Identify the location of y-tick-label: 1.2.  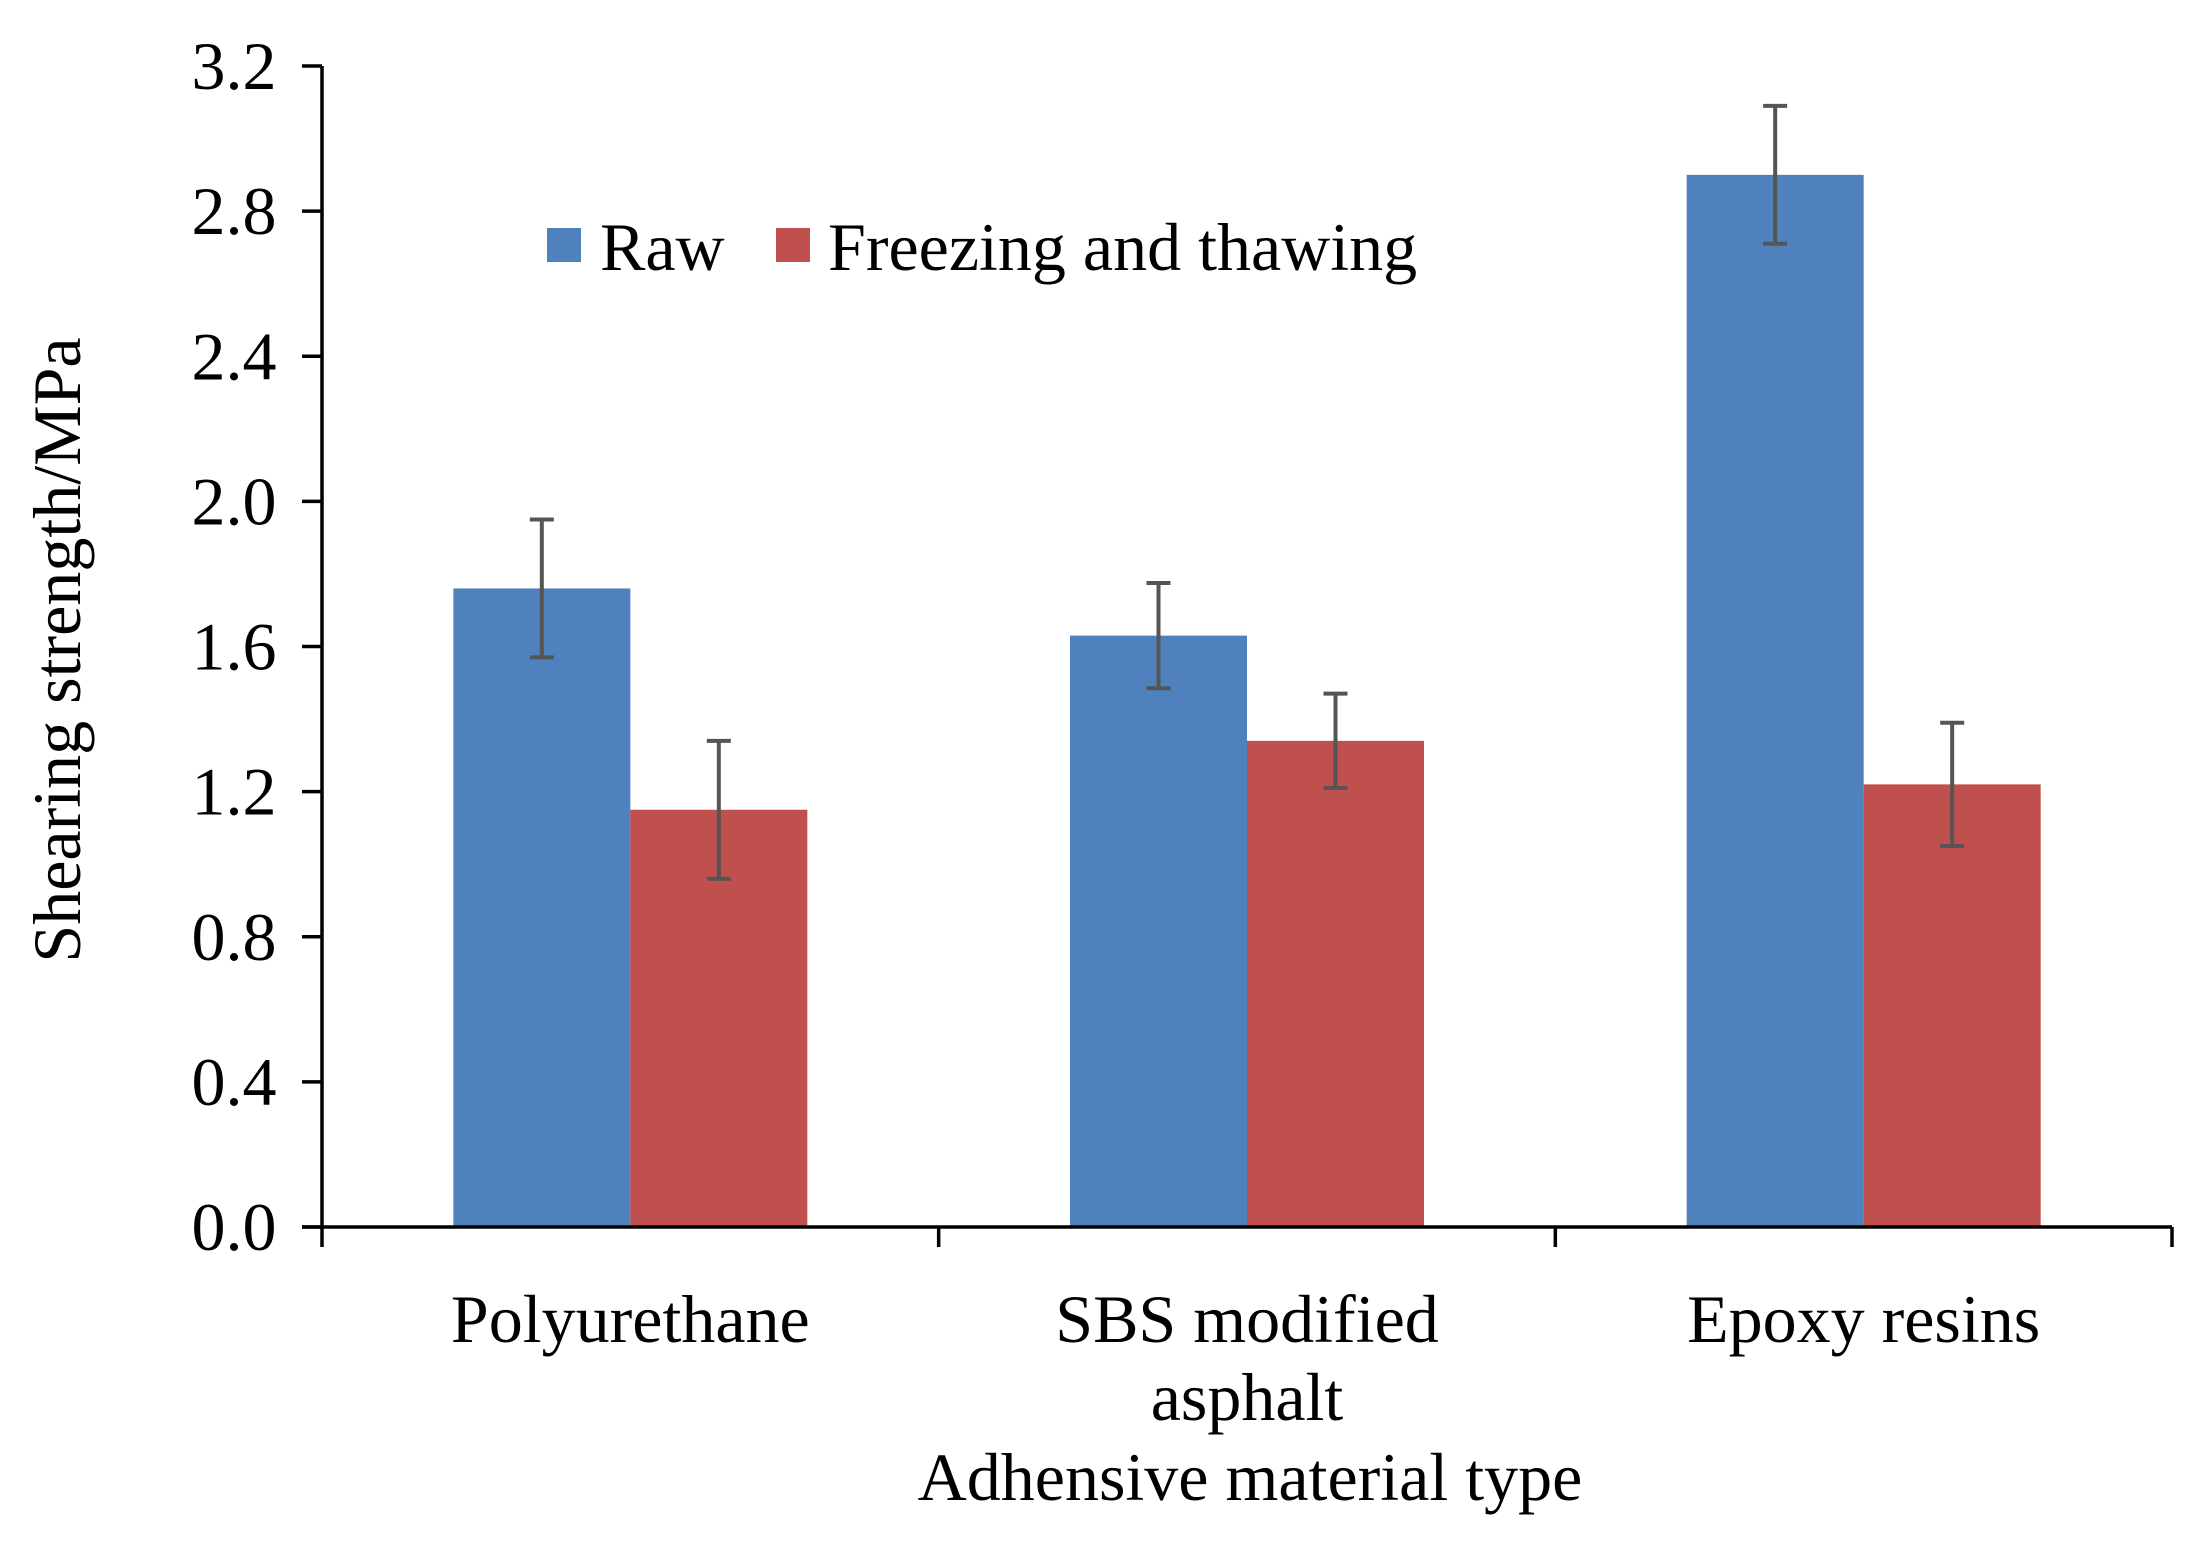
(234, 792).